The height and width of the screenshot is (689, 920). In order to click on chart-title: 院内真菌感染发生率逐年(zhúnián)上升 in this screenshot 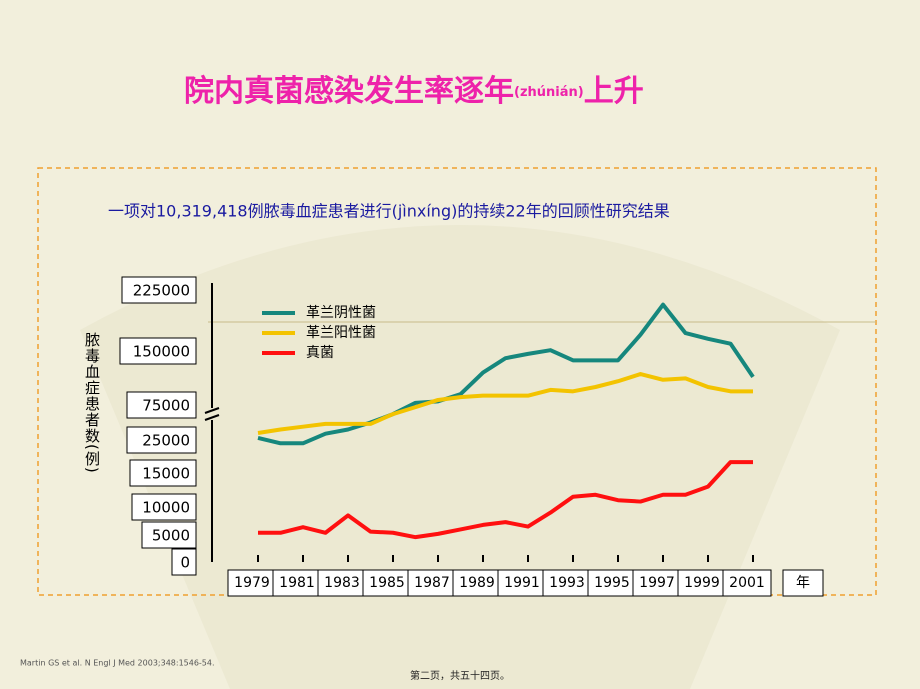, I will do `click(414, 91)`.